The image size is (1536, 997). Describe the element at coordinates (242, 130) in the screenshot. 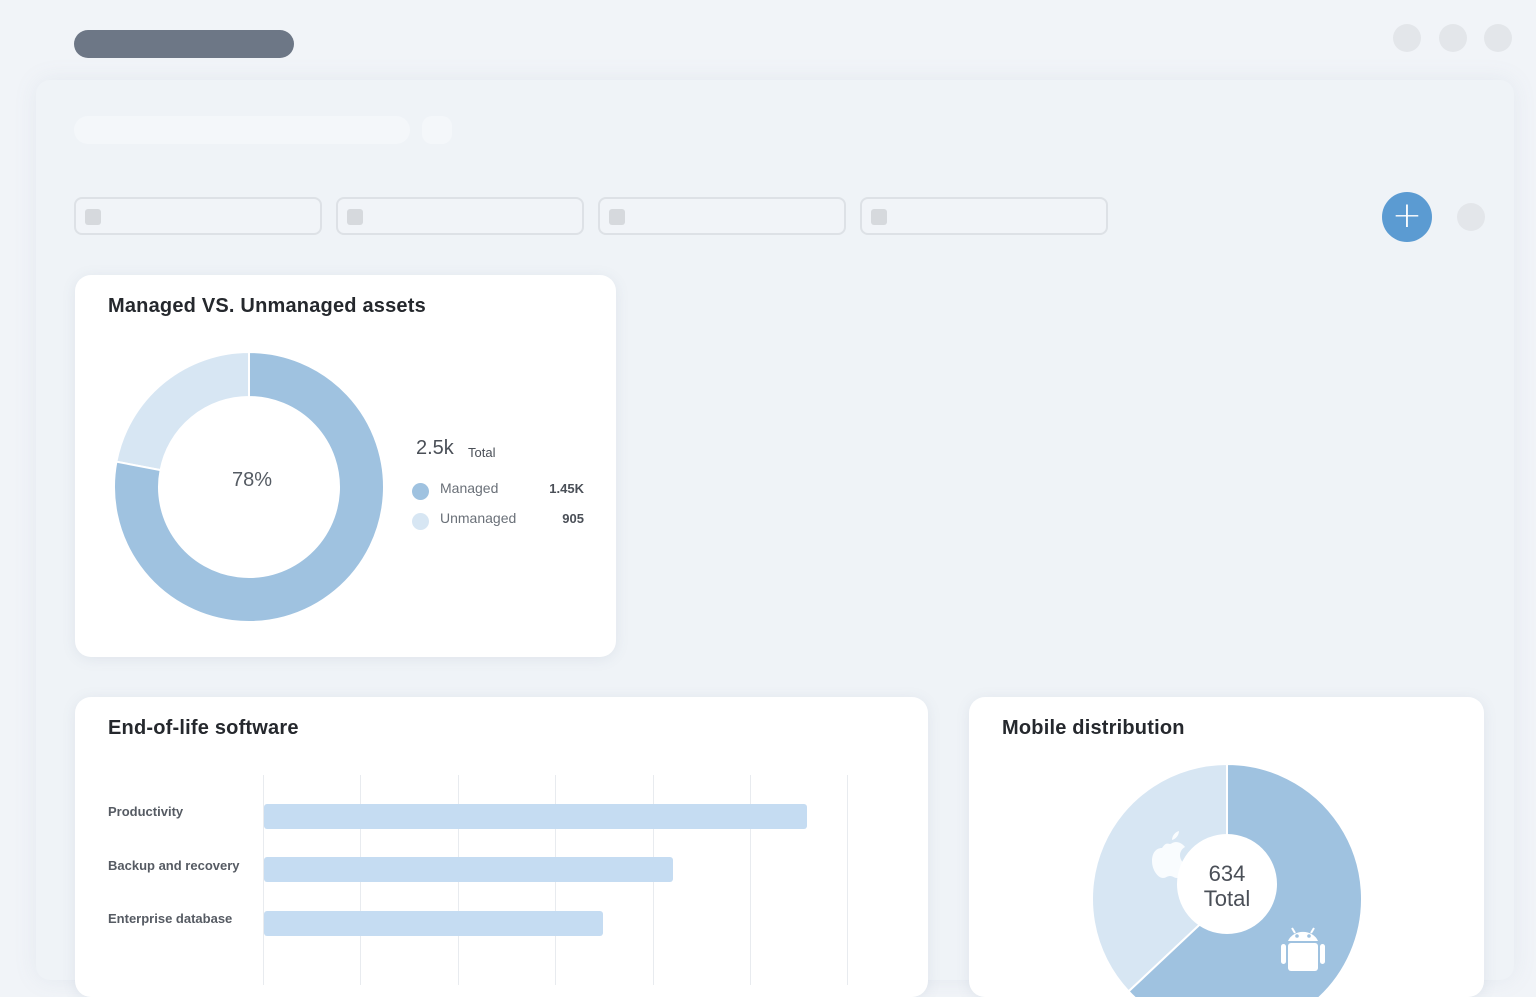

I see `page-title-placeholder` at that location.